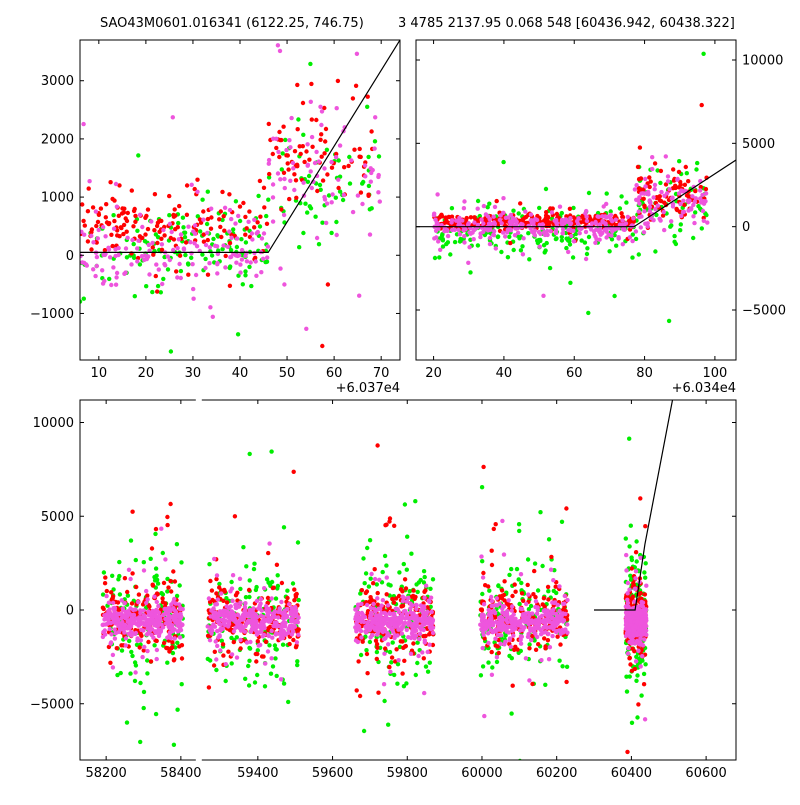 The height and width of the screenshot is (805, 800). Describe the element at coordinates (240, 373) in the screenshot. I see `x-tick-label: 40` at that location.